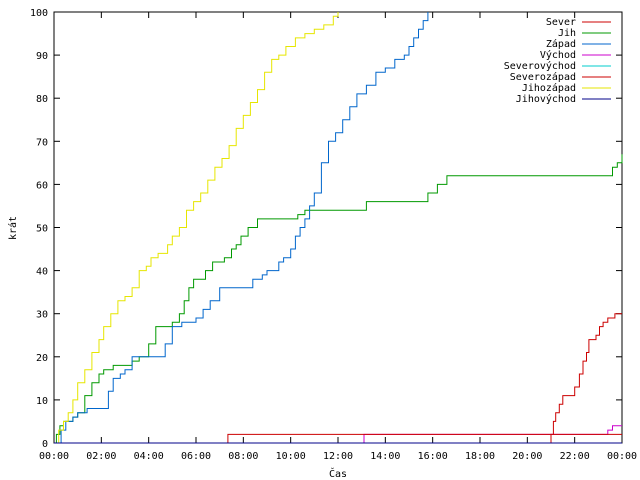 The height and width of the screenshot is (480, 640). Describe the element at coordinates (13, 228) in the screenshot. I see `y-axis-label: krát` at that location.